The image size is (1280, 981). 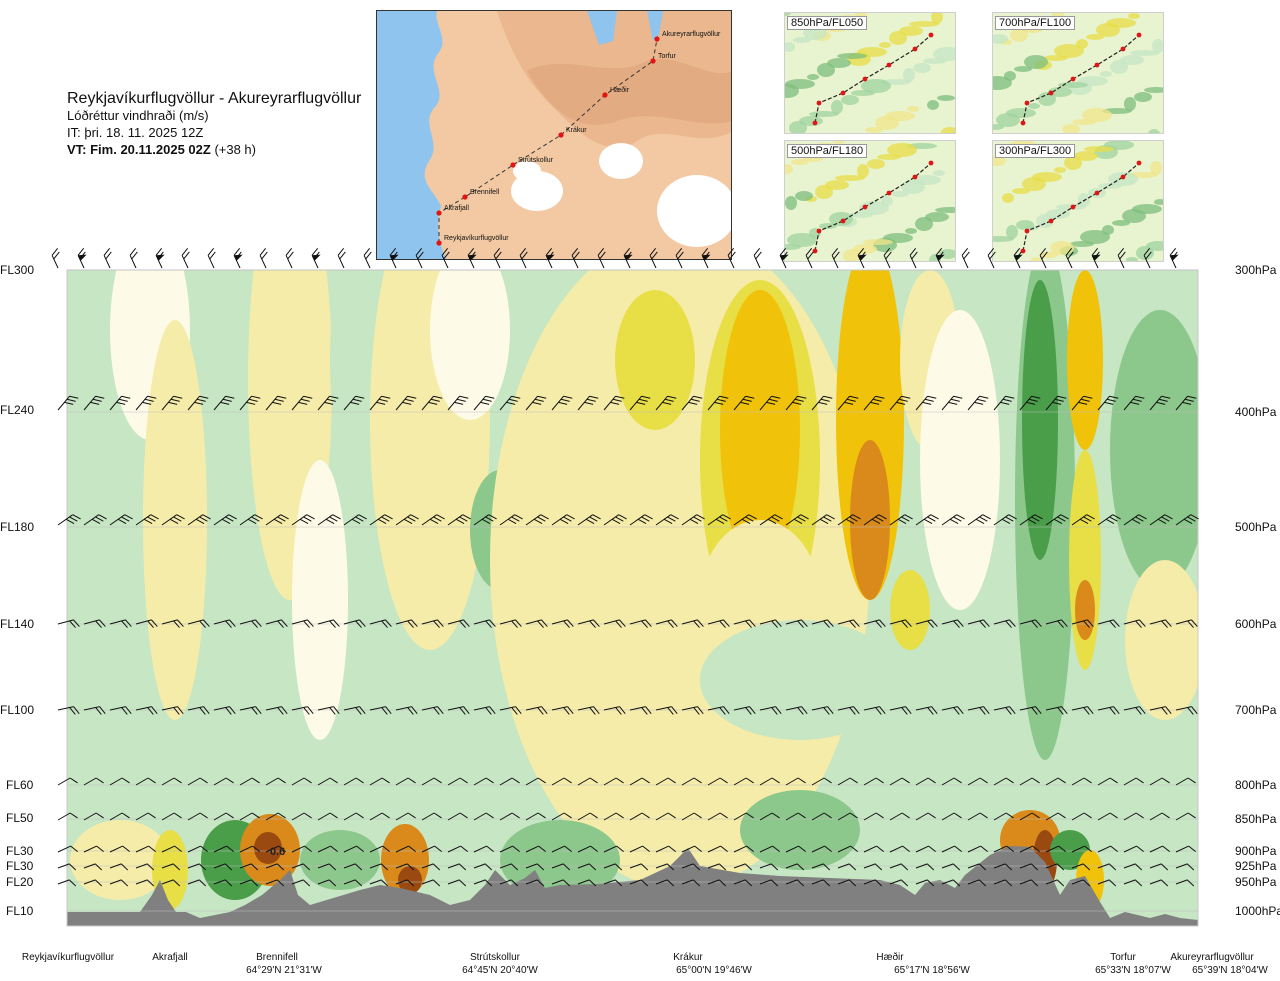 What do you see at coordinates (667, 56) in the screenshot?
I see `map-waypoint-label: Torfur` at bounding box center [667, 56].